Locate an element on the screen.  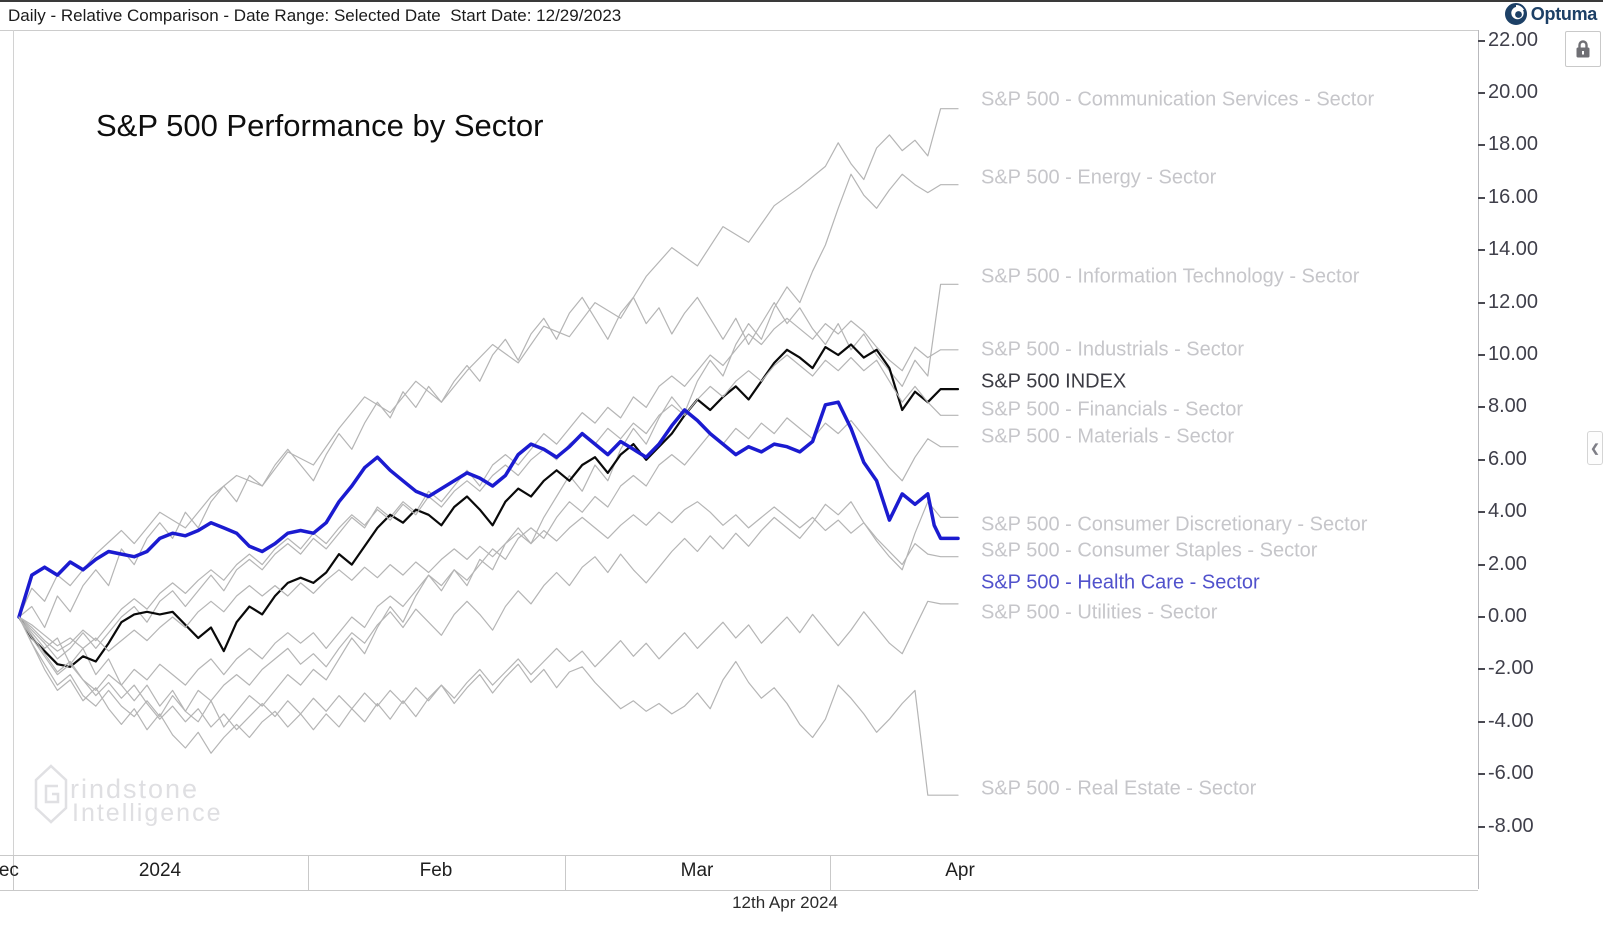
series-label-consumer-staples: S&P 500 - Consumer Staples - Sector is located at coordinates (1149, 550).